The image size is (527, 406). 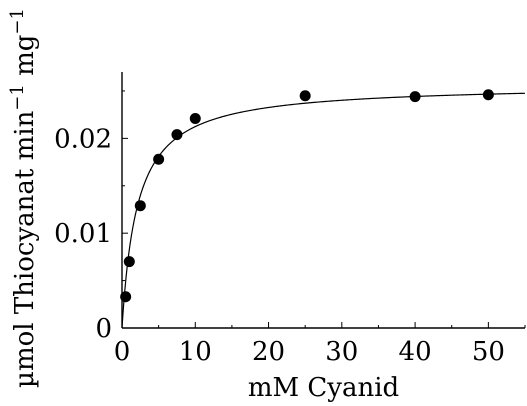 I want to click on x-tick-label: 30, so click(x=341, y=352).